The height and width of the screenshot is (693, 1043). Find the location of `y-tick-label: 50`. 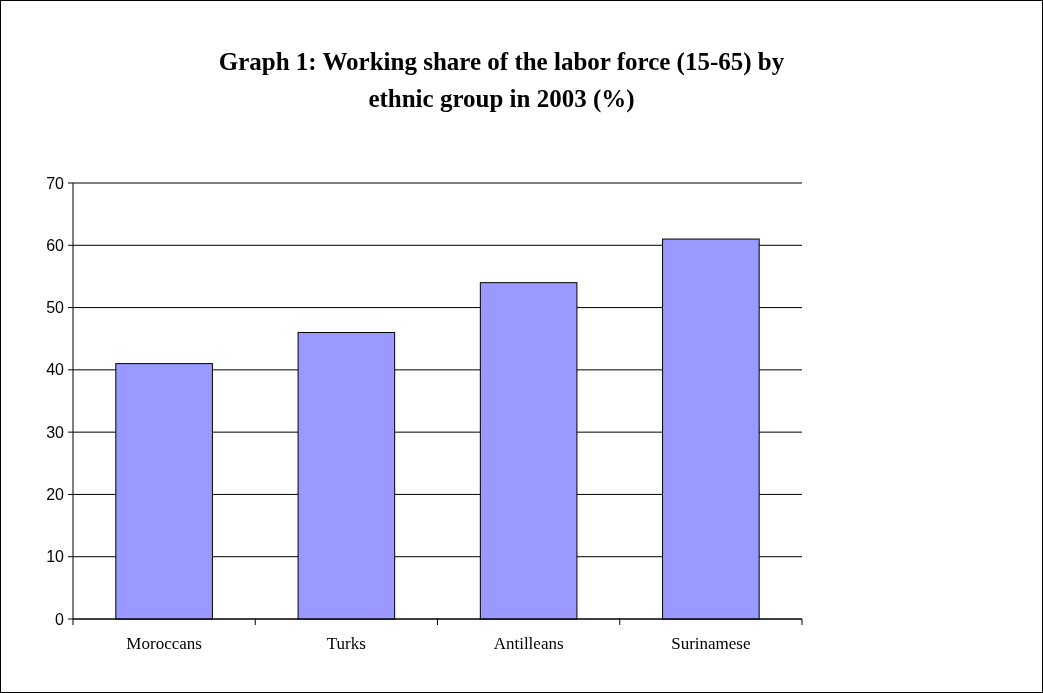

y-tick-label: 50 is located at coordinates (55, 308).